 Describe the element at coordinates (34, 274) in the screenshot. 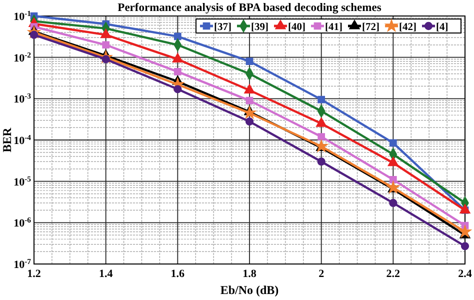

I see `x-tick-label: 1.2` at that location.